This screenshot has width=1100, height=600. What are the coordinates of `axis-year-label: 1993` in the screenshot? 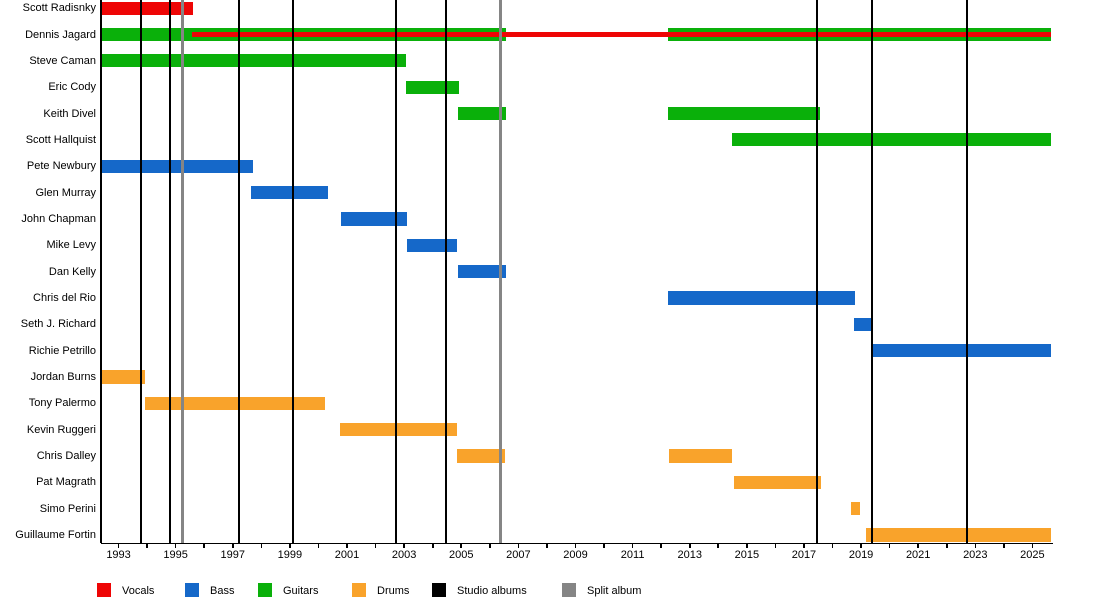 It's located at (118, 554).